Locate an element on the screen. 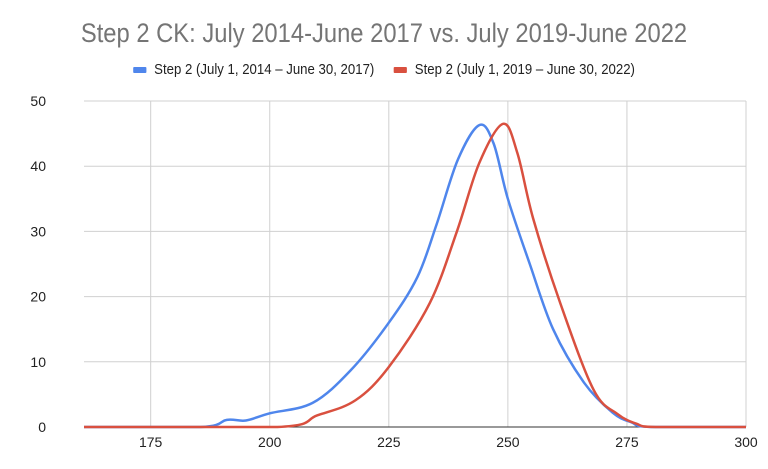 This screenshot has width=768, height=469. legend-item-2014-2017: Step 2 (July 1, 2014 – June 30, 2017) is located at coordinates (253, 69).